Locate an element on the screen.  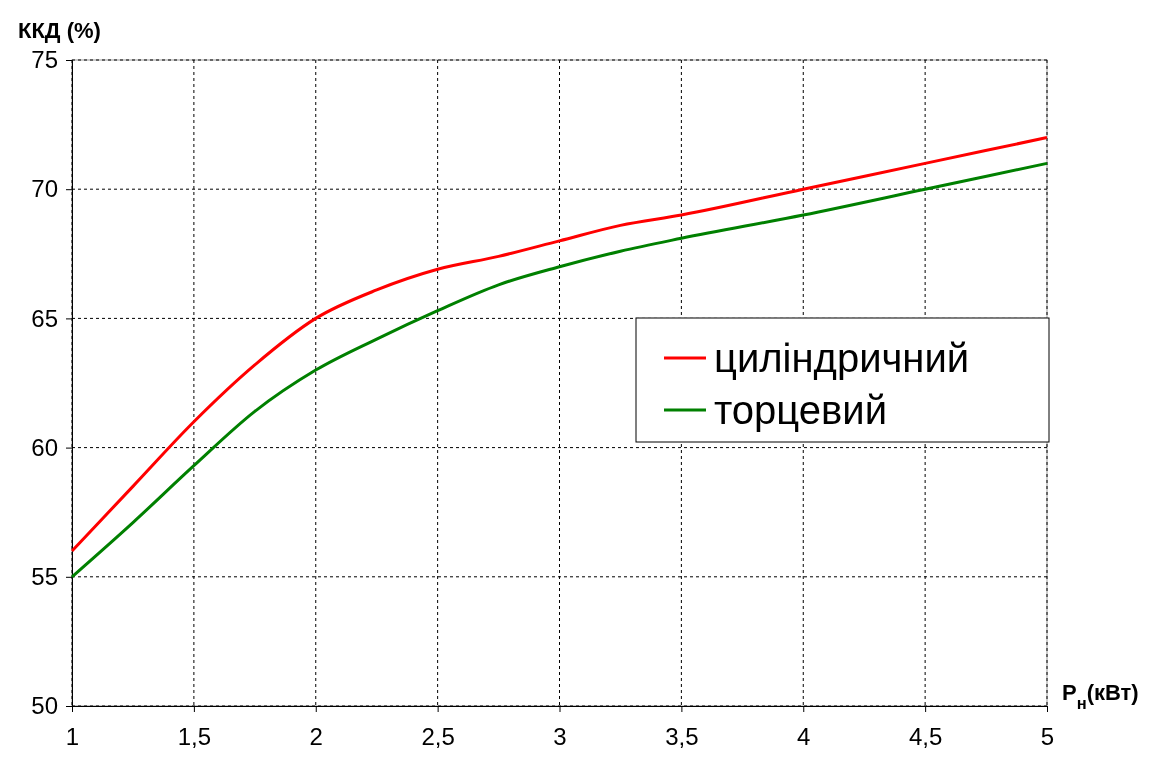
y-tick-label: 75 is located at coordinates (44, 60).